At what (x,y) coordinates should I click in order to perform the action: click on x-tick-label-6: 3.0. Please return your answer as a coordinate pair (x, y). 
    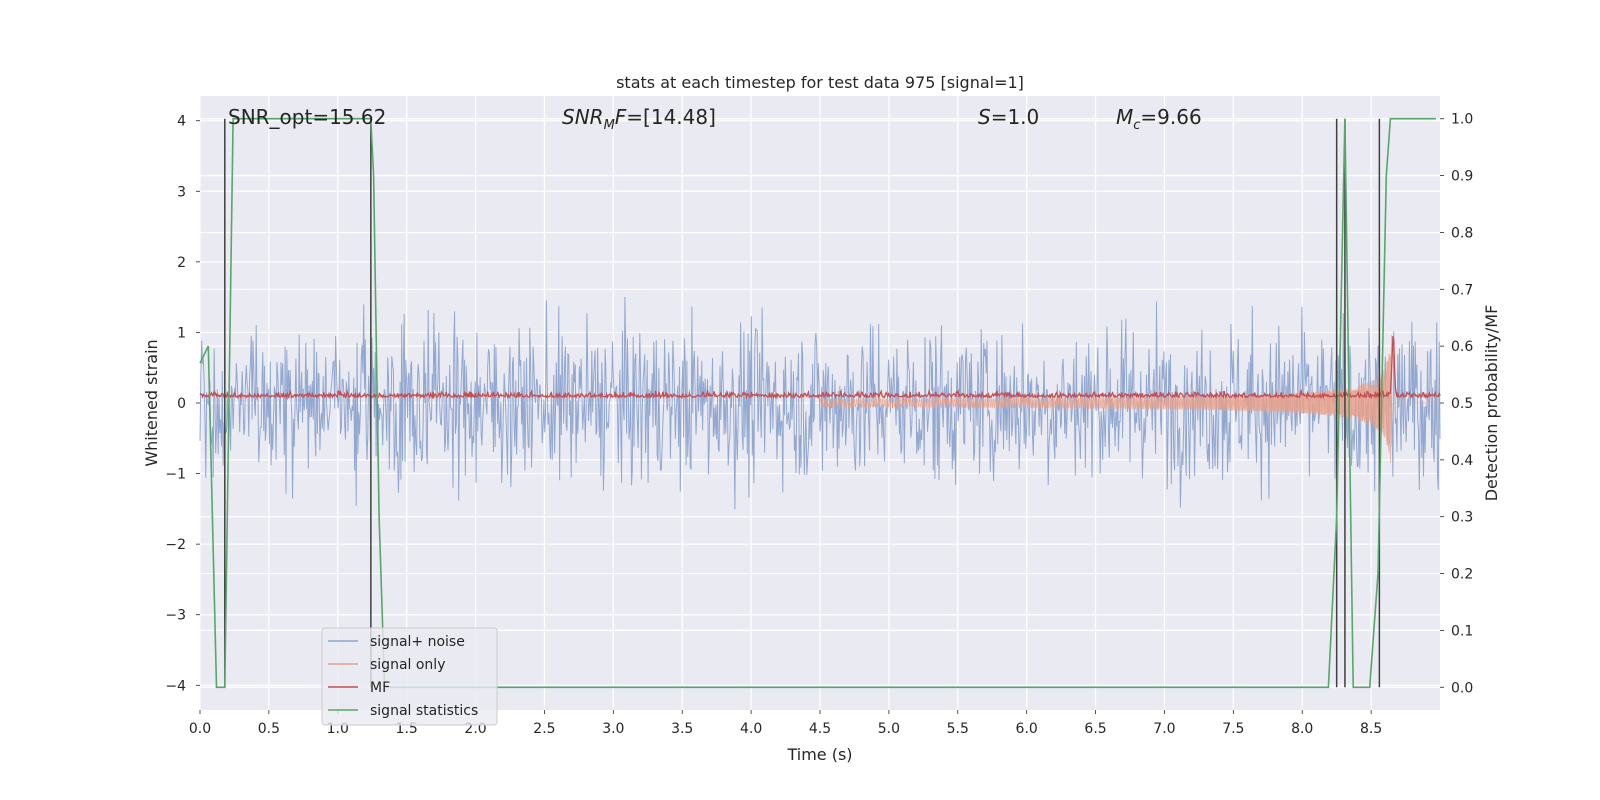
    Looking at the image, I should click on (613, 729).